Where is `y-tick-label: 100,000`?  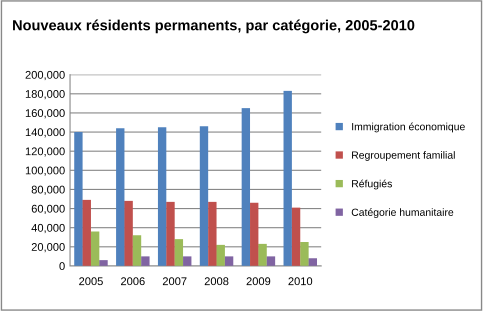 y-tick-label: 100,000 is located at coordinates (45, 171).